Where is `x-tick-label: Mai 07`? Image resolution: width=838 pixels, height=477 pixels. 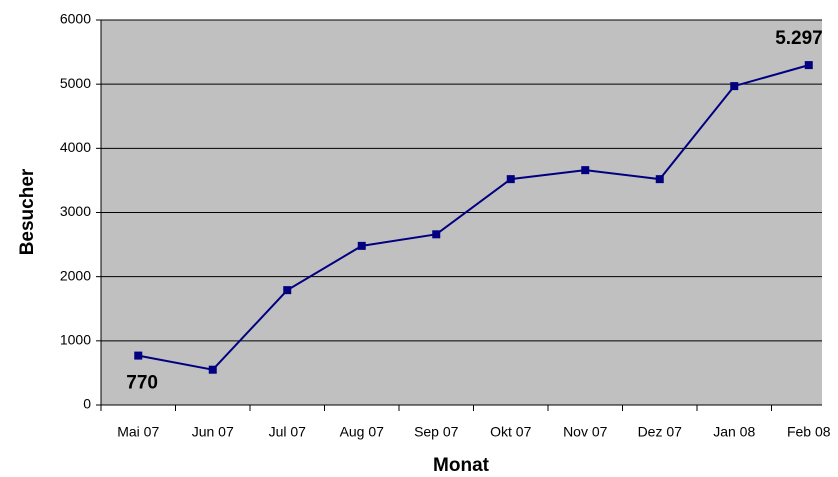
x-tick-label: Mai 07 is located at coordinates (138, 432).